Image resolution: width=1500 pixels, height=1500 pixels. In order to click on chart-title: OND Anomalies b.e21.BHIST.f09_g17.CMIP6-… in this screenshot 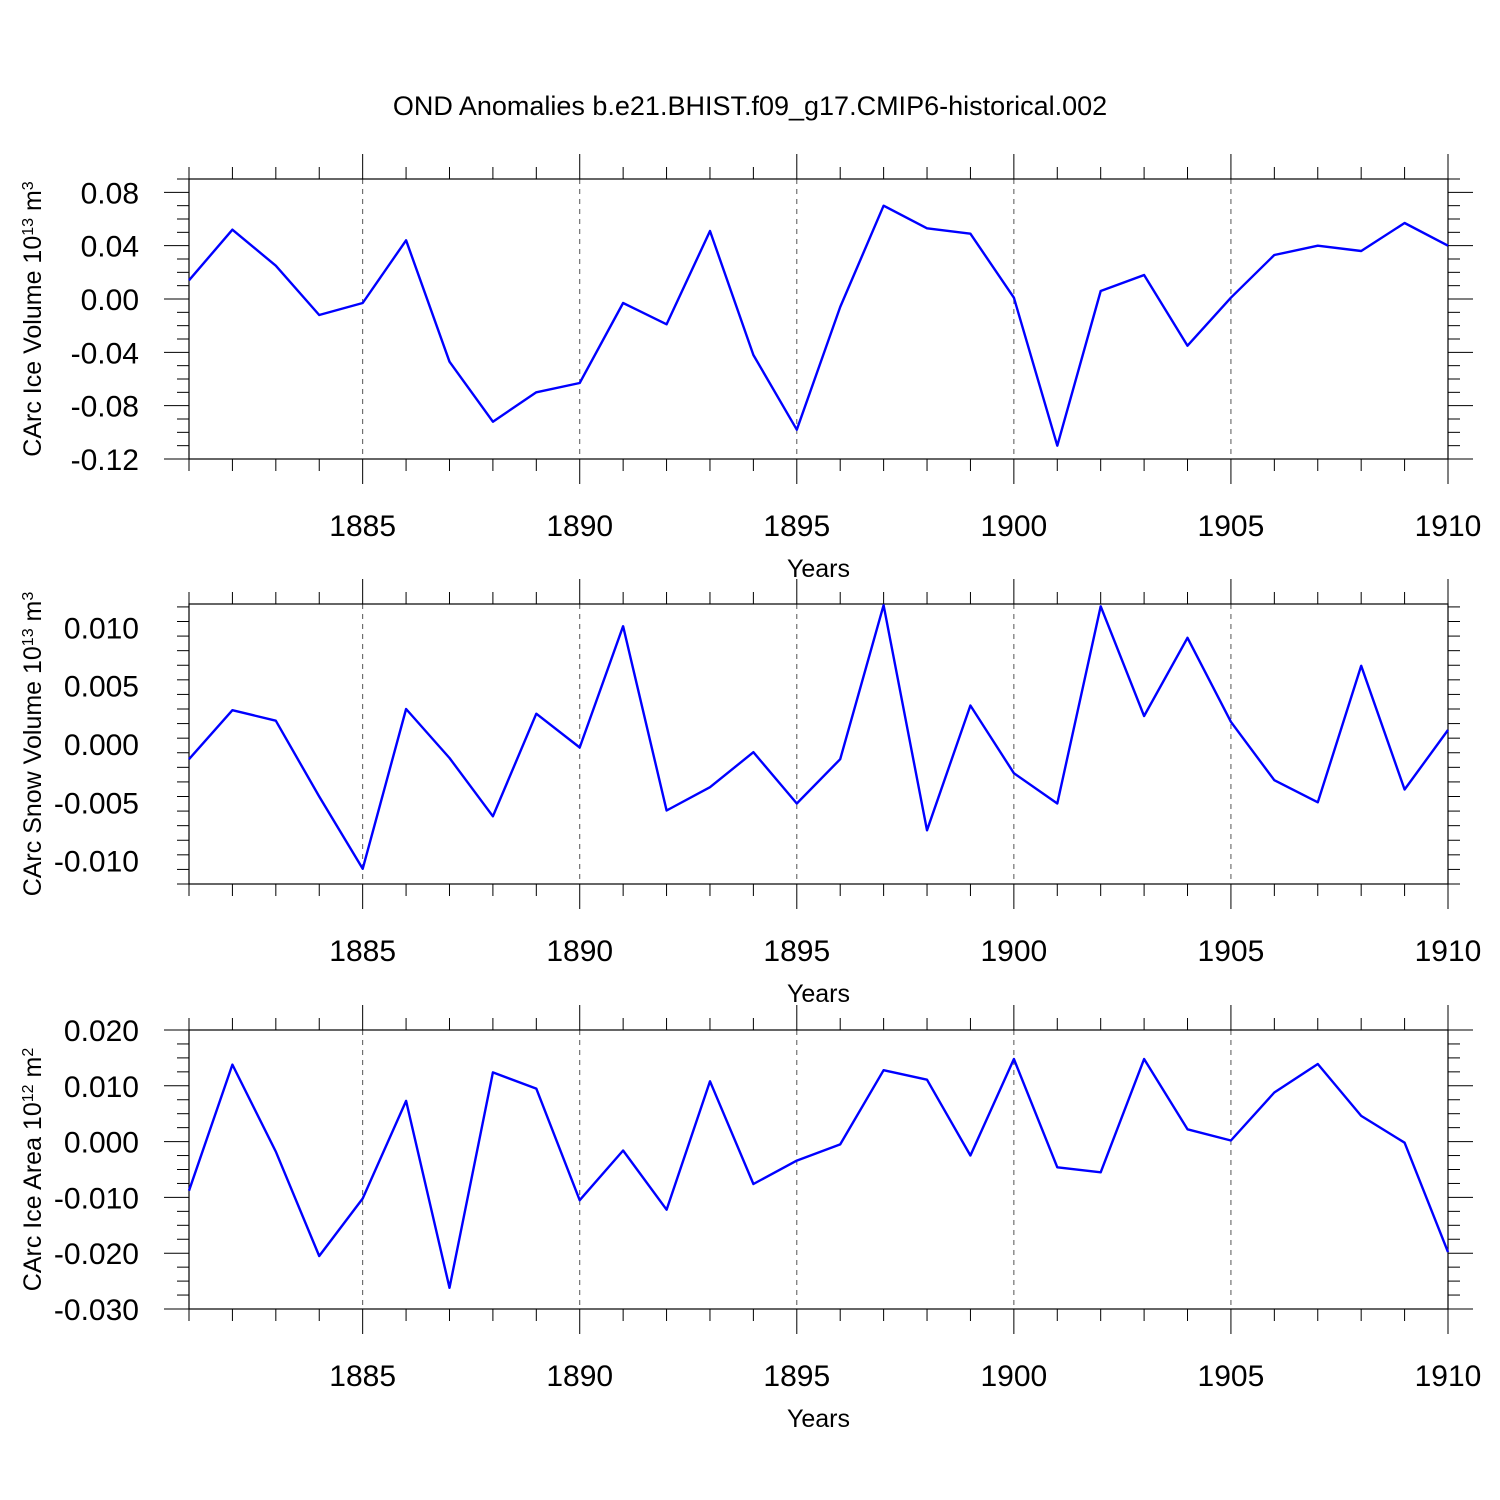, I will do `click(750, 106)`.